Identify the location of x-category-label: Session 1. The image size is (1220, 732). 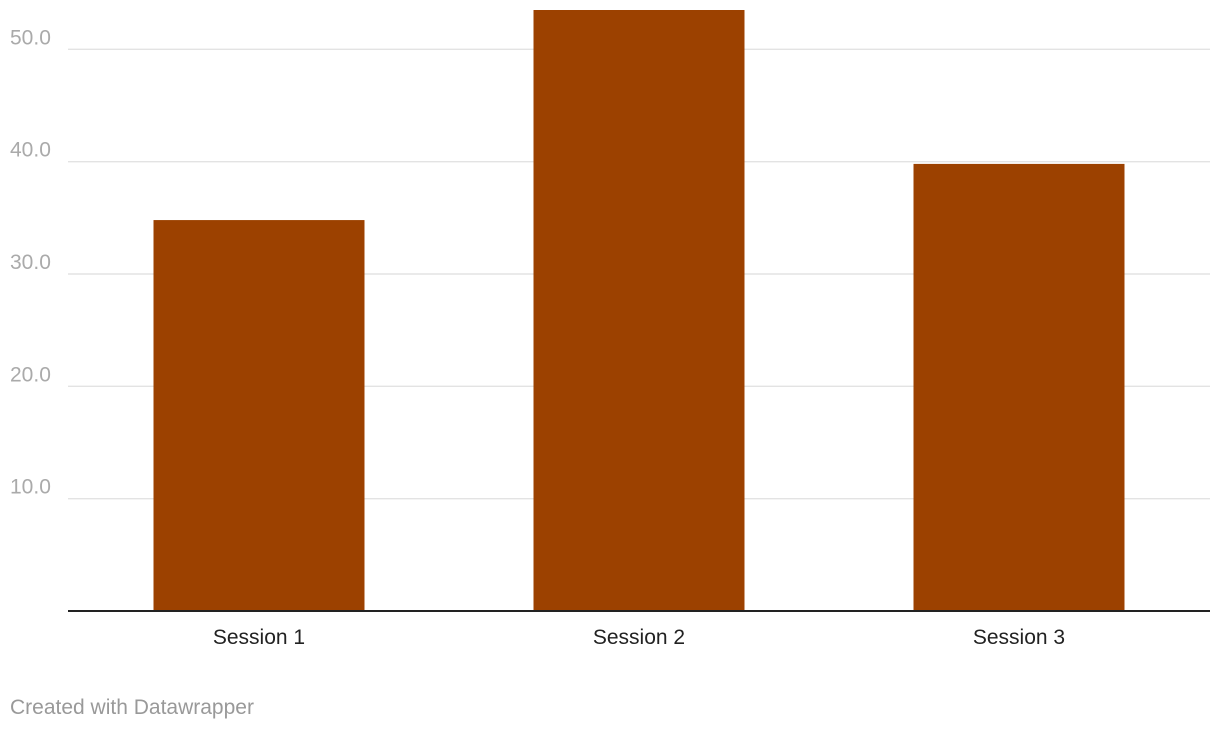
(259, 637).